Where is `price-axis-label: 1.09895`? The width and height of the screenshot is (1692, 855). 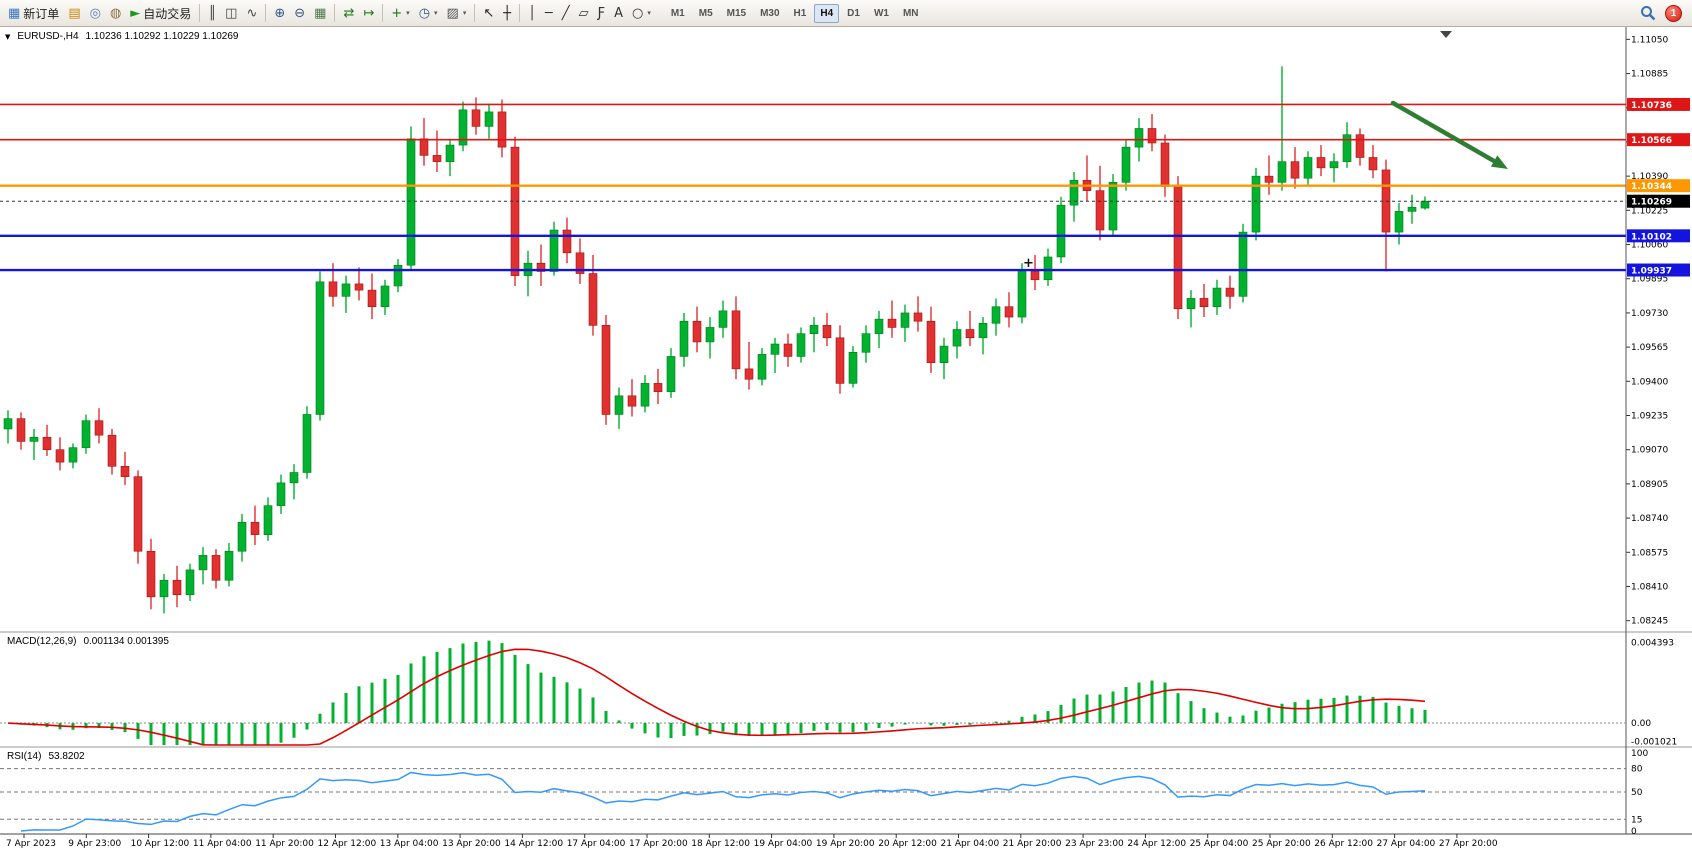 price-axis-label: 1.09895 is located at coordinates (1649, 280).